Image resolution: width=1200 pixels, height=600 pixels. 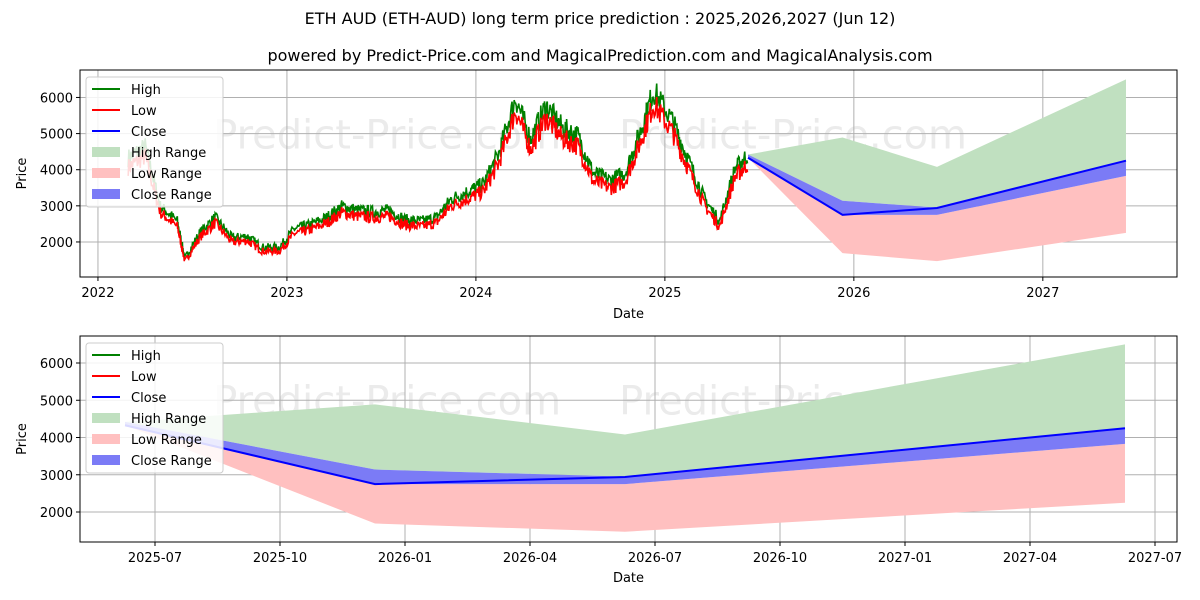 I want to click on x-tick-label: 2027-04, so click(x=1030, y=558).